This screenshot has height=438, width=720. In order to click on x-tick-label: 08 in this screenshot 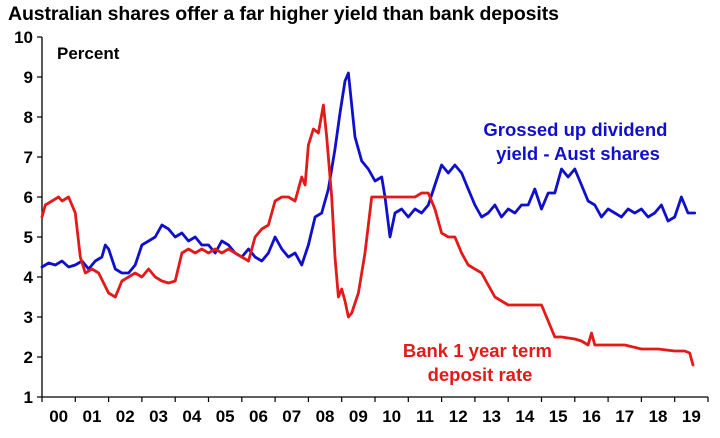, I will do `click(325, 416)`.